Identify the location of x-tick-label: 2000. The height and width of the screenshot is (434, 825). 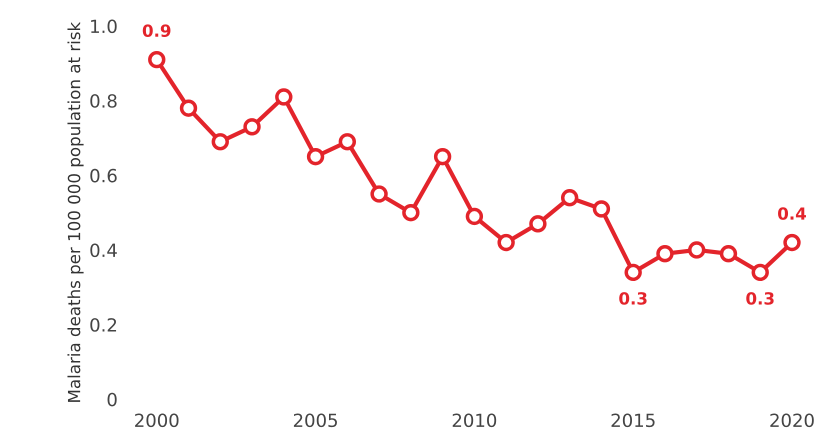
(157, 420).